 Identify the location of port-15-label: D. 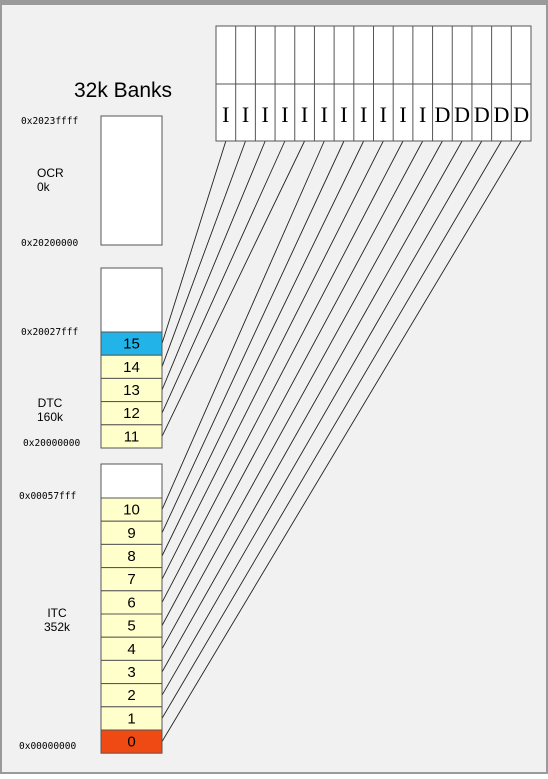
(521, 114).